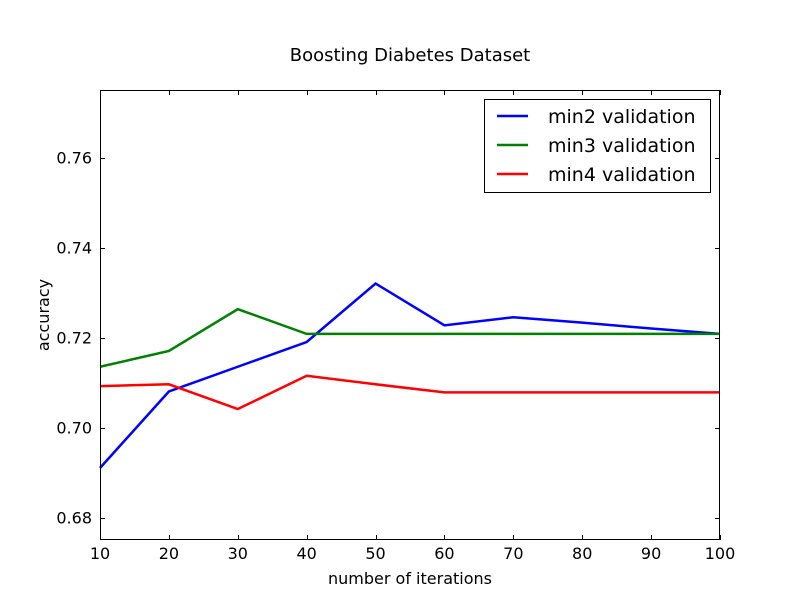  What do you see at coordinates (169, 553) in the screenshot?
I see `x-tick-label: 20` at bounding box center [169, 553].